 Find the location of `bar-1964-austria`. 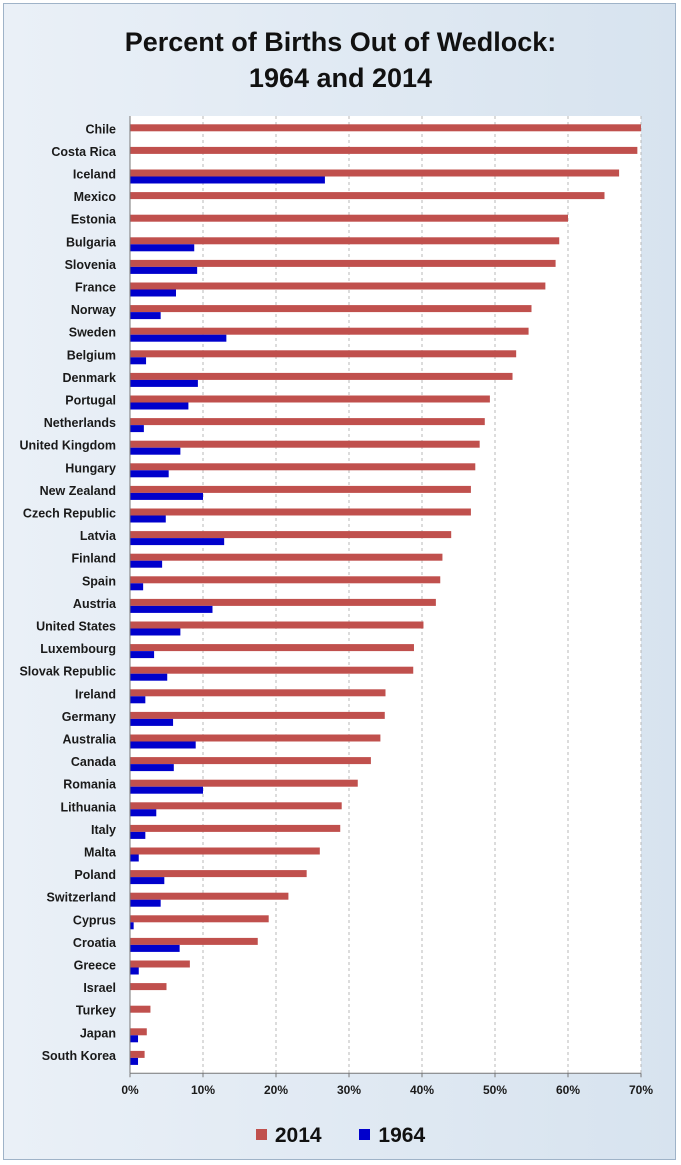

bar-1964-austria is located at coordinates (171, 609).